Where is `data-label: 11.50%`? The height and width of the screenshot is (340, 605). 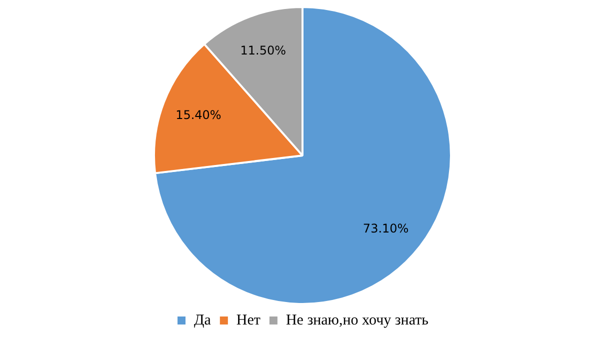 data-label: 11.50% is located at coordinates (263, 50).